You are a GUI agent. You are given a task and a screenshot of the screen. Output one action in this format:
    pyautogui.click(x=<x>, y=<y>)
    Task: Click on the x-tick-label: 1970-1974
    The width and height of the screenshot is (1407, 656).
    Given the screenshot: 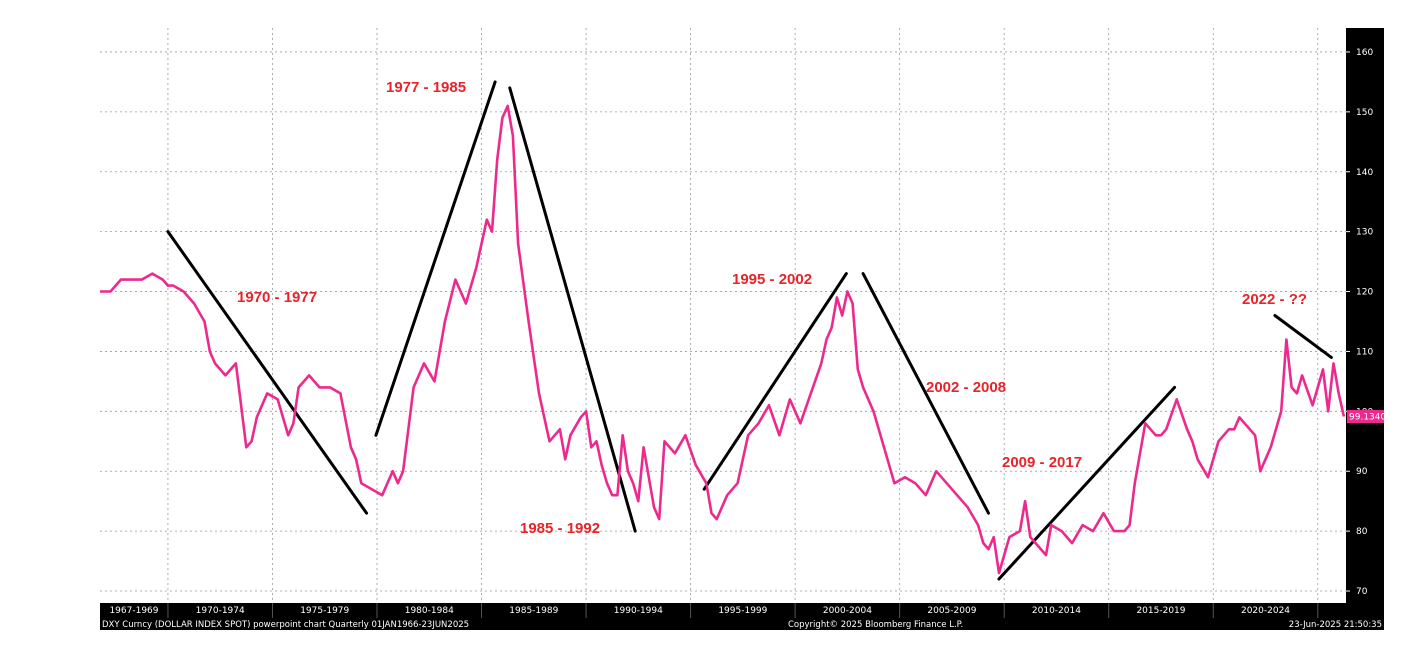 What is the action you would take?
    pyautogui.click(x=220, y=611)
    